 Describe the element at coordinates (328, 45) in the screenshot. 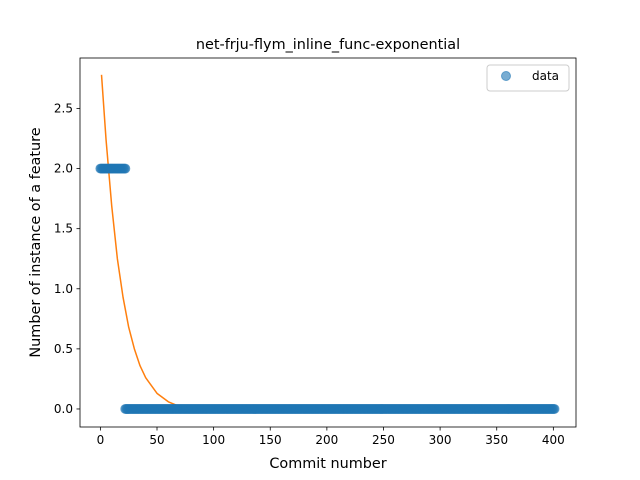

I see `chart-title: net-frju-flym_inline_func-exponential` at that location.